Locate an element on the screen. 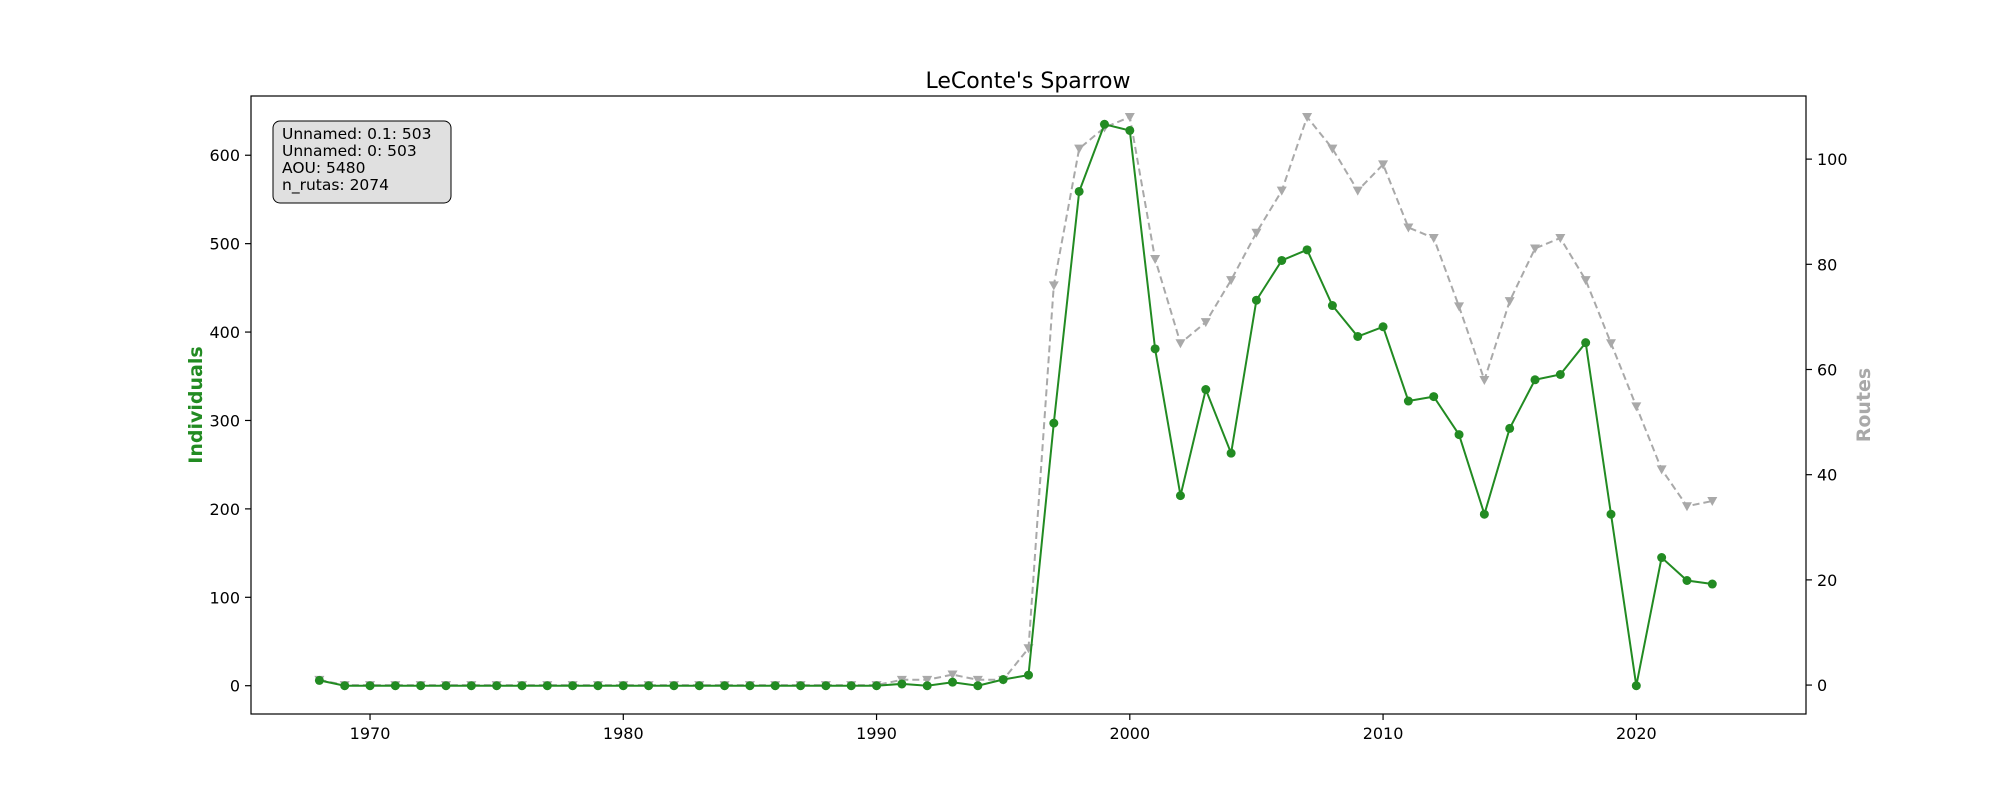  x-tick-label: 2020 is located at coordinates (1636, 733).